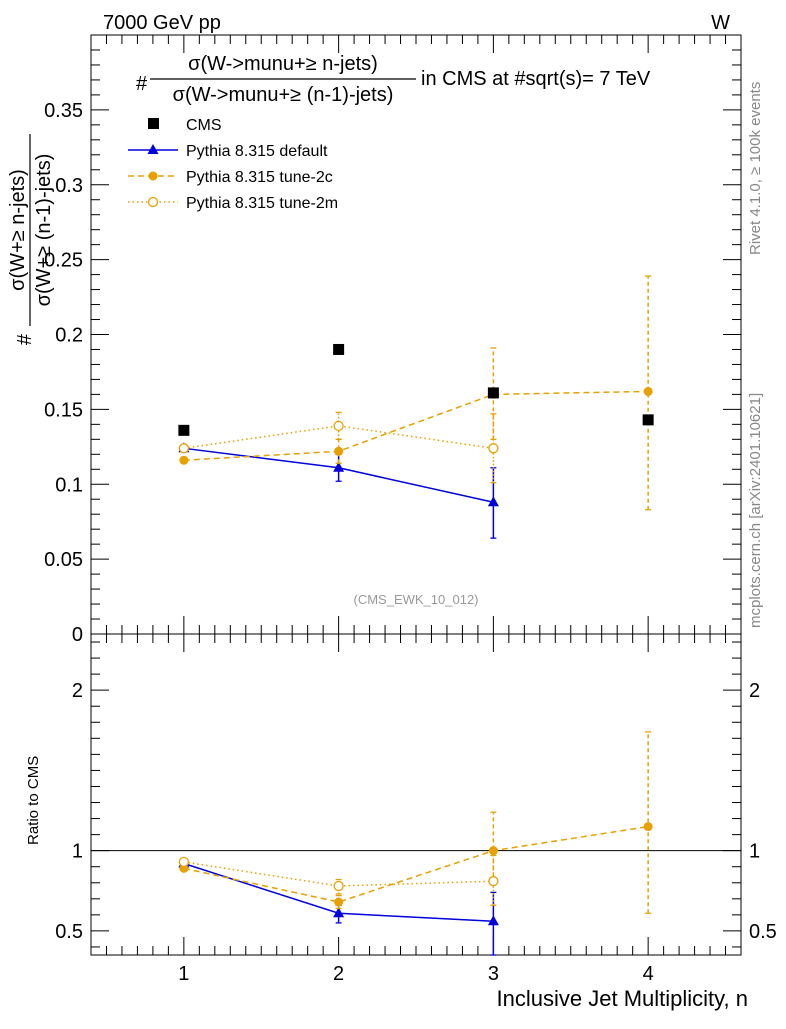 Image resolution: width=786 pixels, height=1029 pixels. What do you see at coordinates (416, 426) in the screenshot?
I see `main-line-tune-2c` at bounding box center [416, 426].